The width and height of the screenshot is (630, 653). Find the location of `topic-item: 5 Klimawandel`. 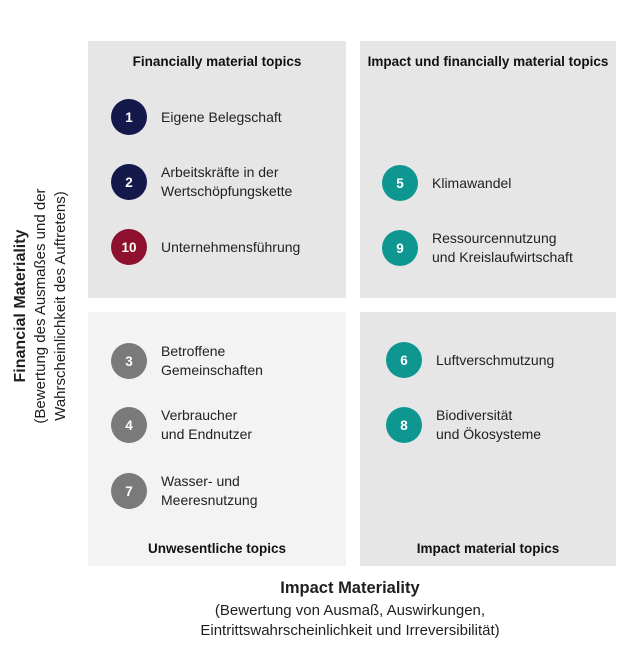

topic-item: 5 Klimawandel is located at coordinates (446, 183).